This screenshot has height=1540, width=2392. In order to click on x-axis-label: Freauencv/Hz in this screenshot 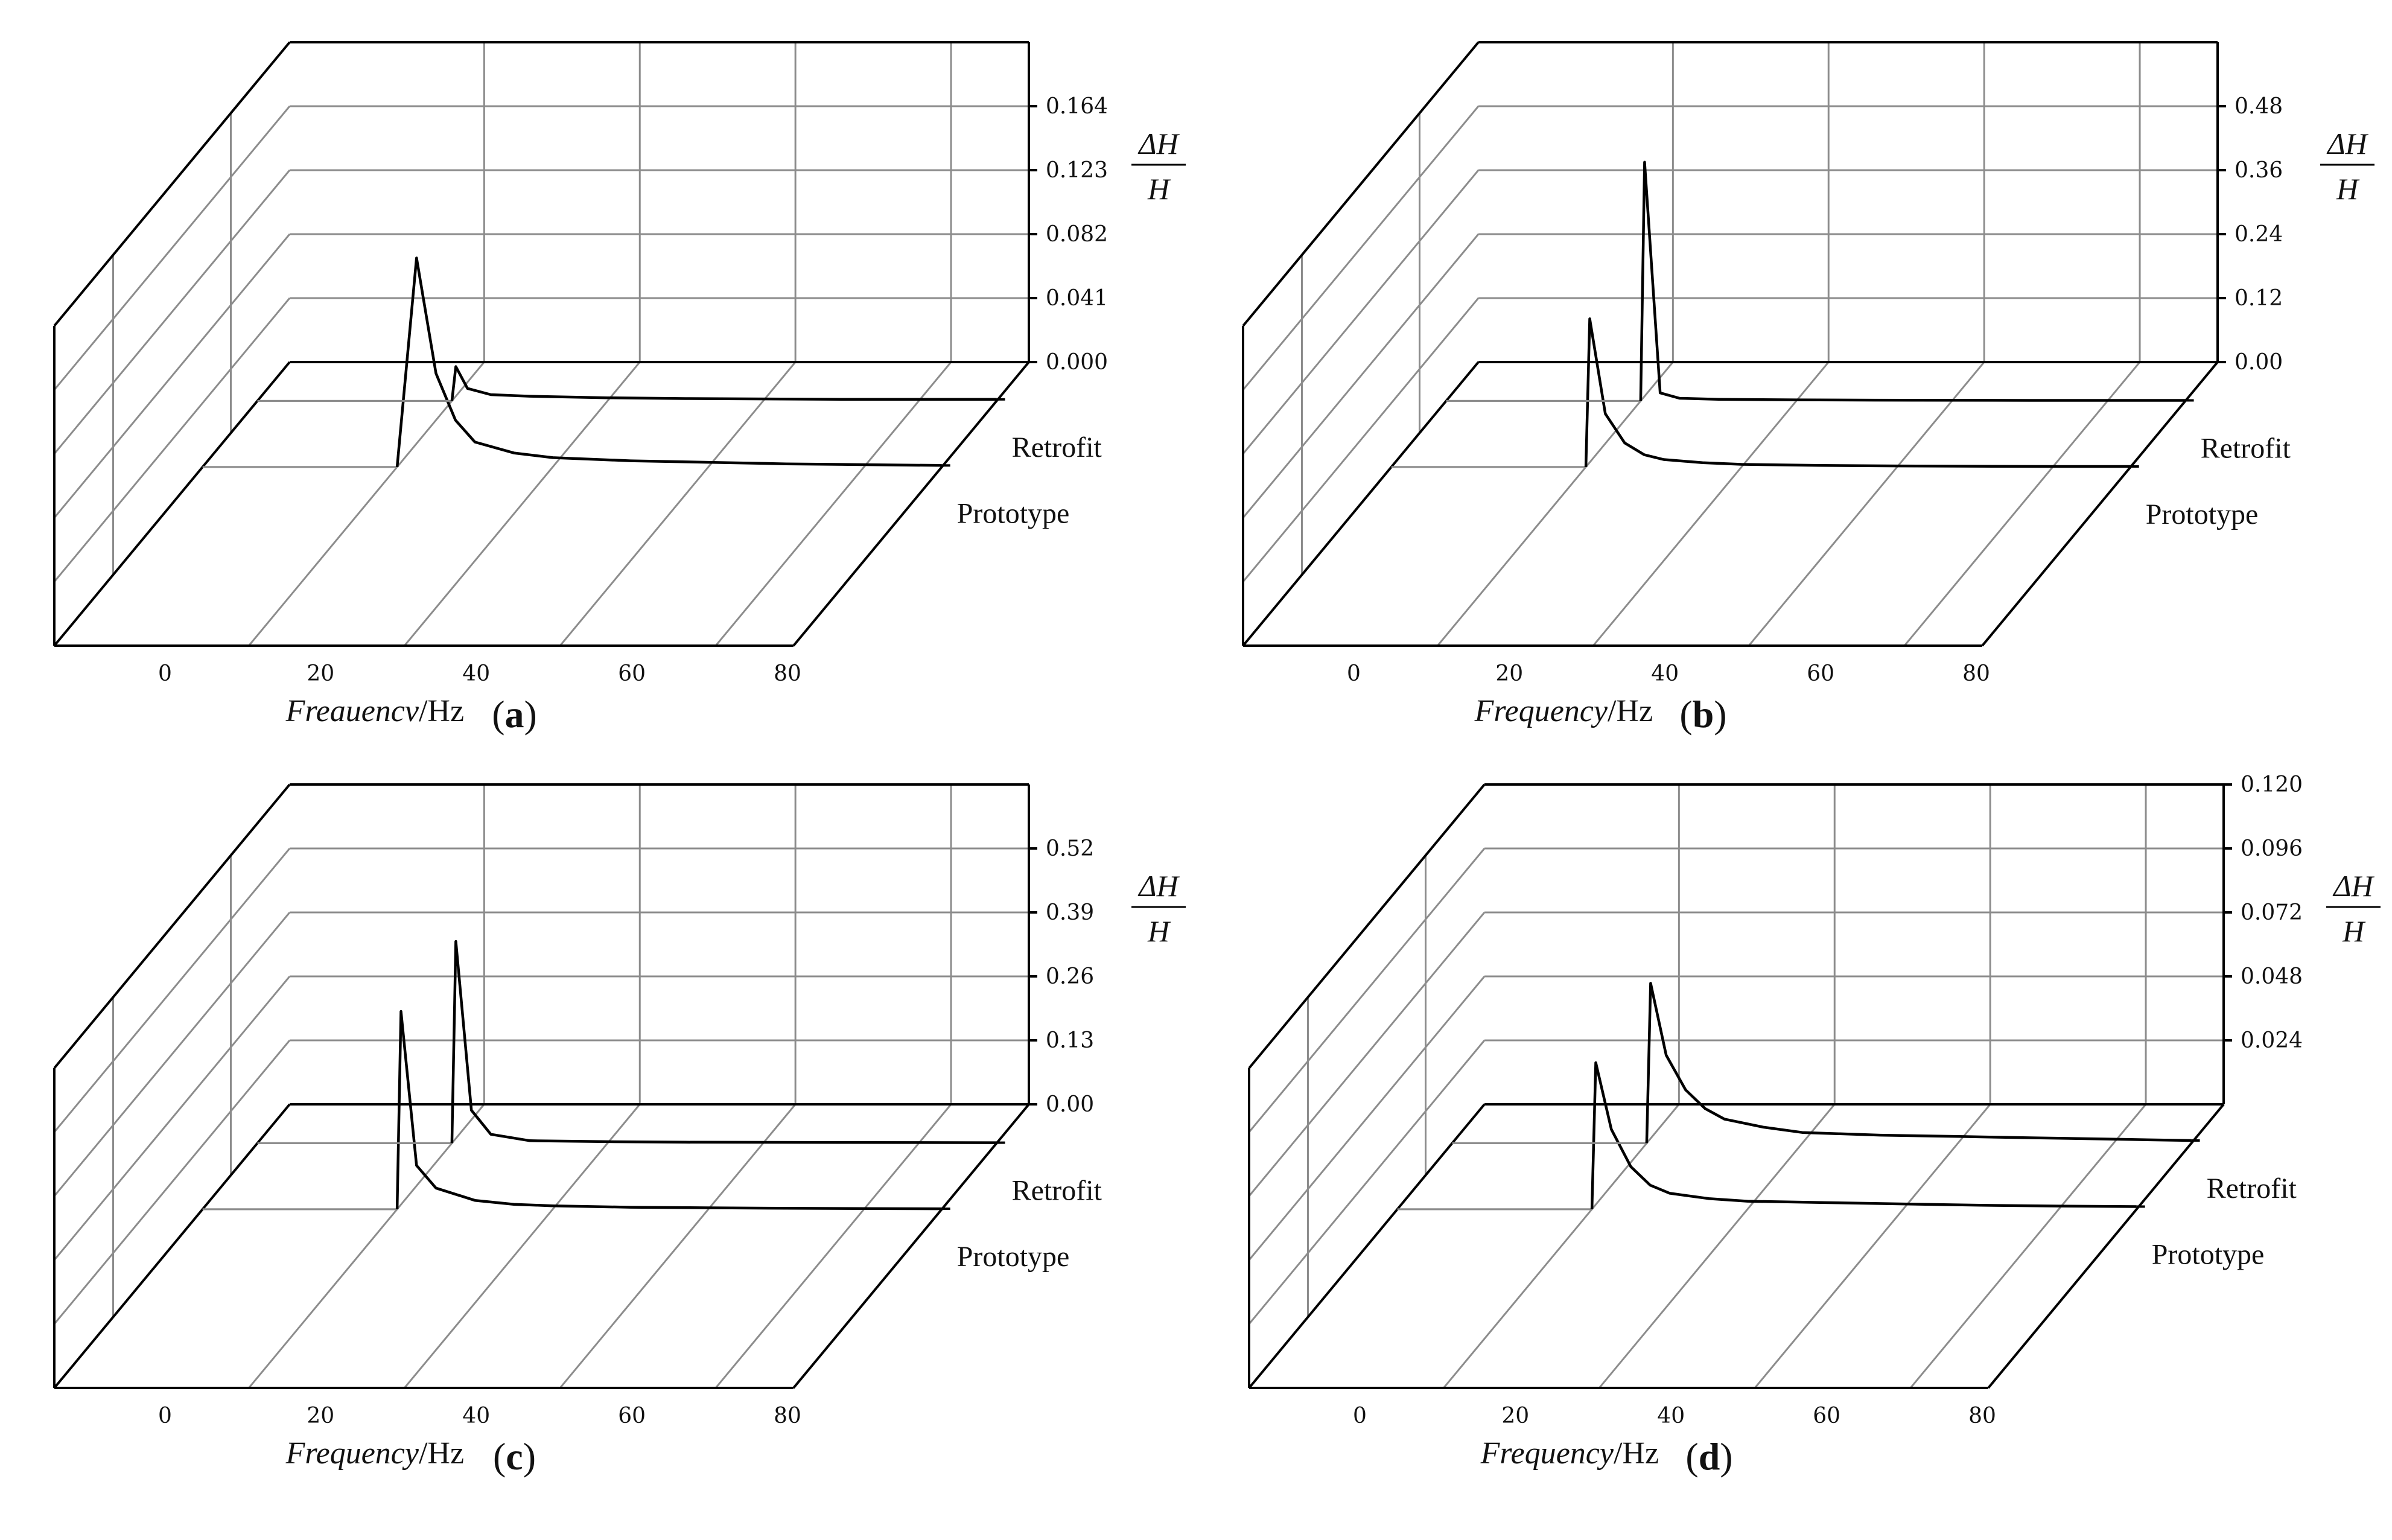, I will do `click(374, 711)`.